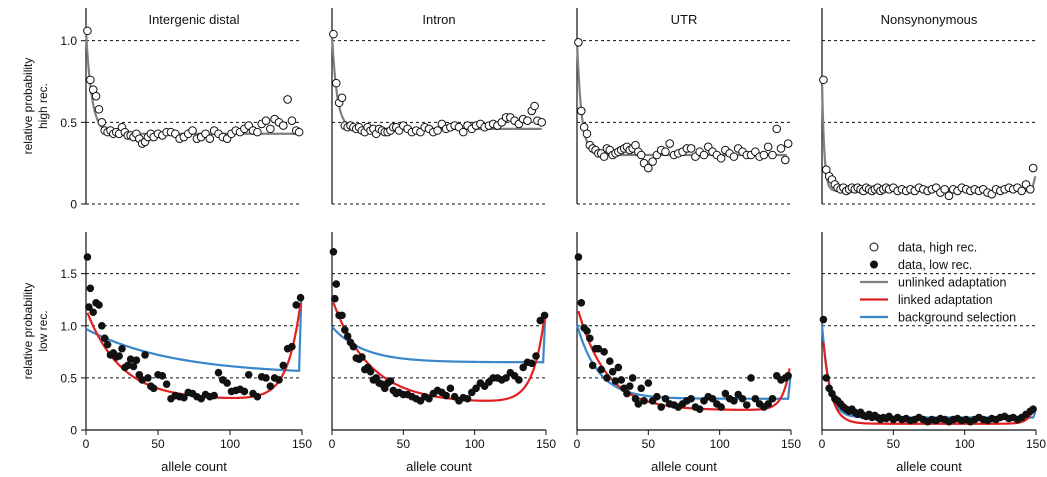  What do you see at coordinates (43, 106) in the screenshot?
I see `y-axis-label-line: high rec.` at bounding box center [43, 106].